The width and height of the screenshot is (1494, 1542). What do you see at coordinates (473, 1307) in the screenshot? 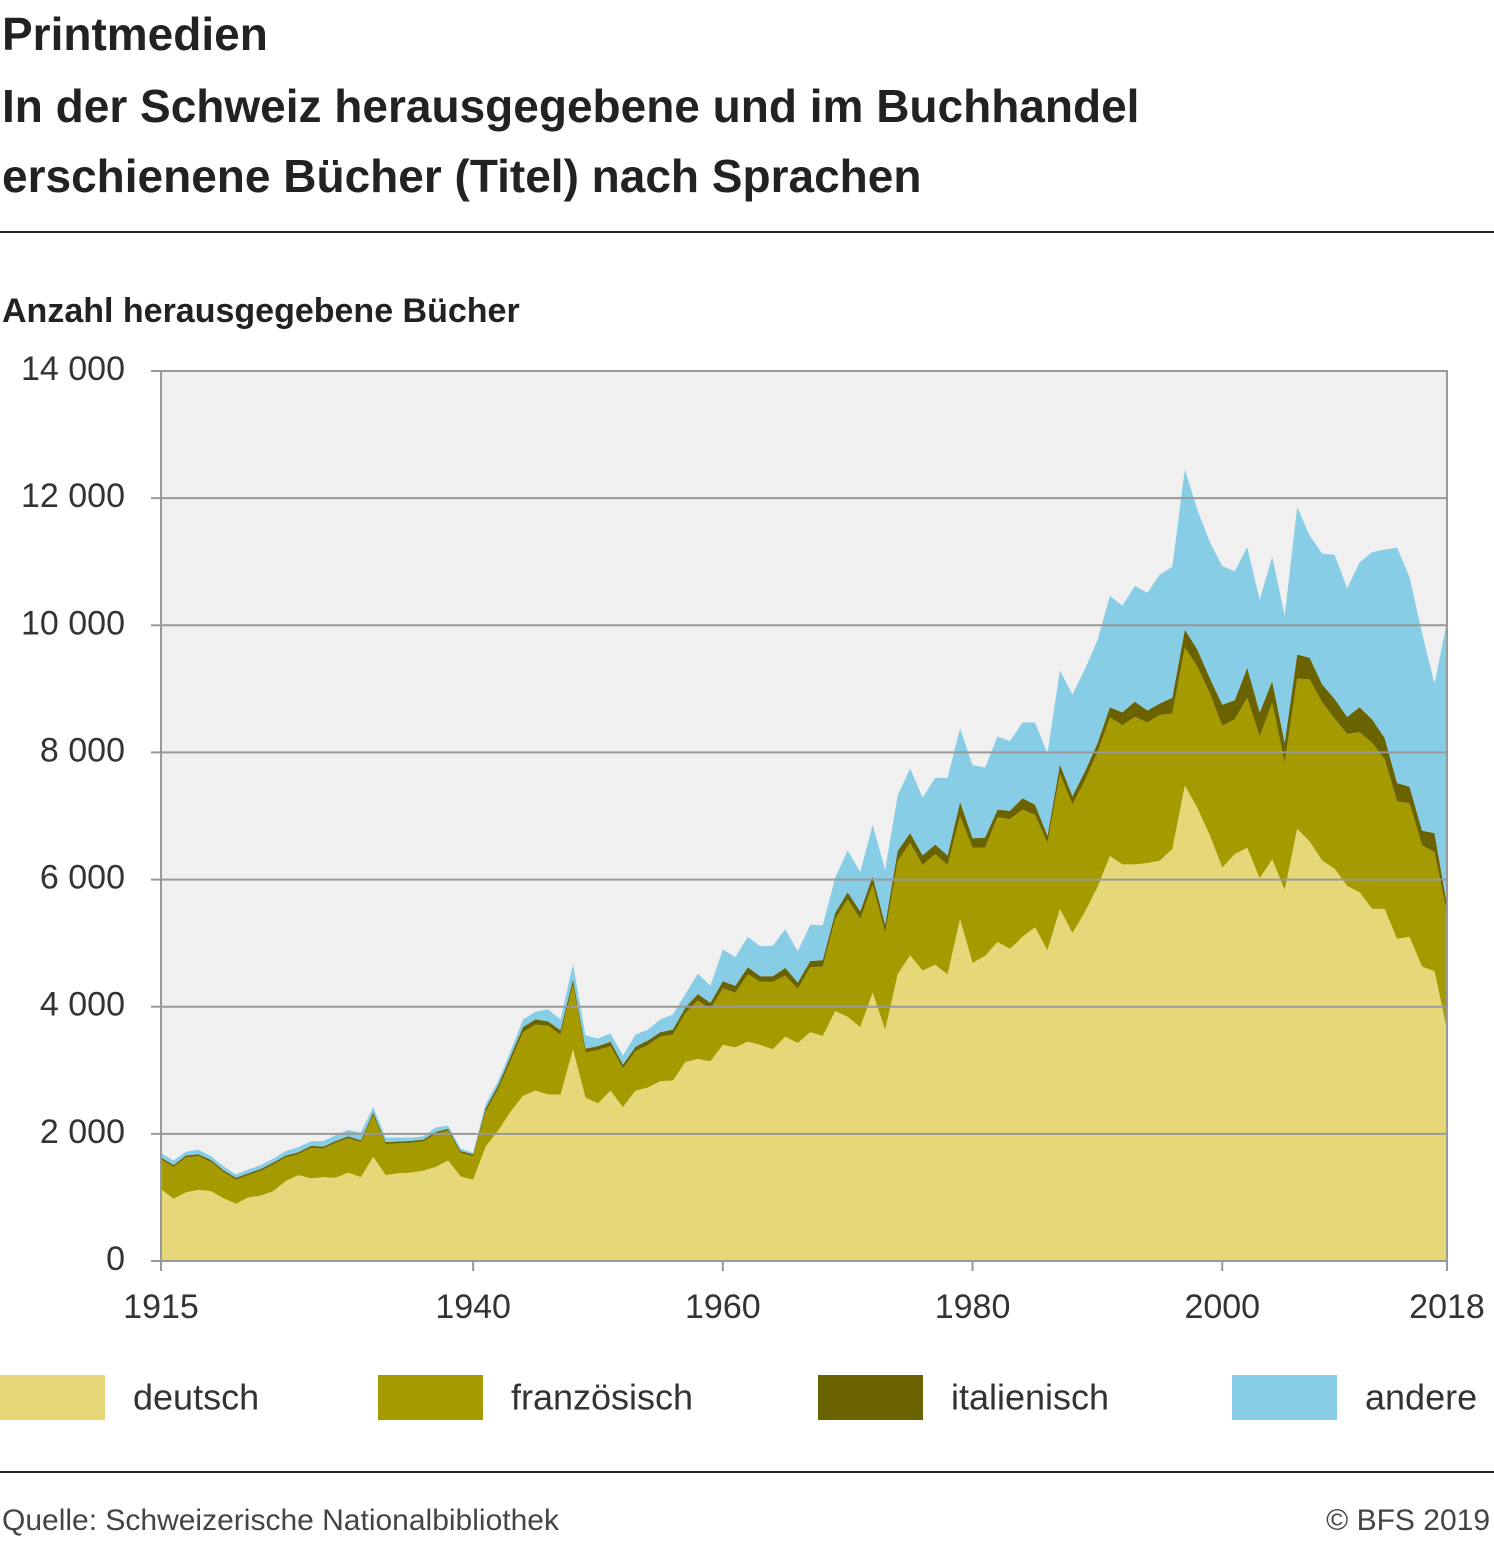
I see `x-tick-label: 1940` at bounding box center [473, 1307].